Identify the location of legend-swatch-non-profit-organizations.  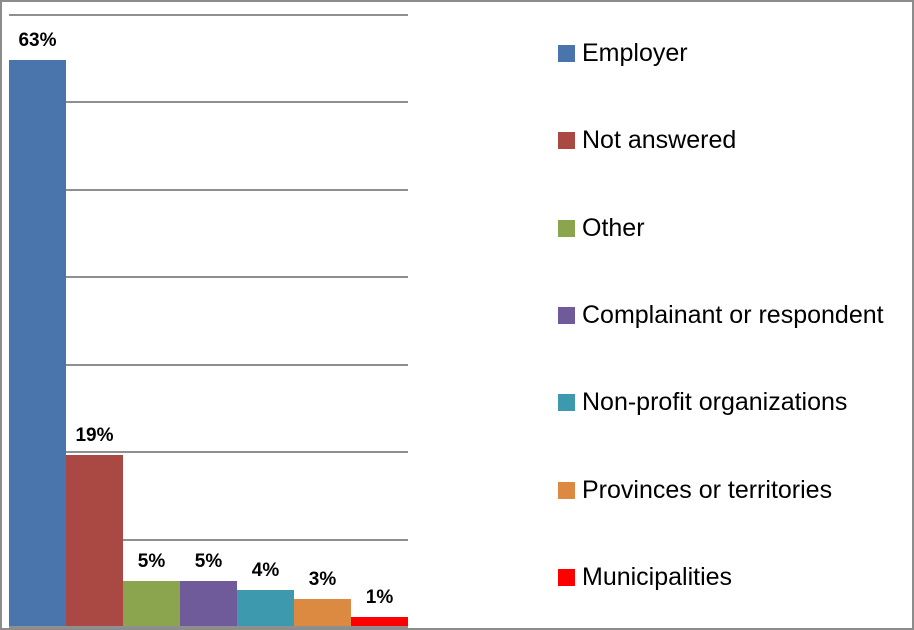
(566, 402).